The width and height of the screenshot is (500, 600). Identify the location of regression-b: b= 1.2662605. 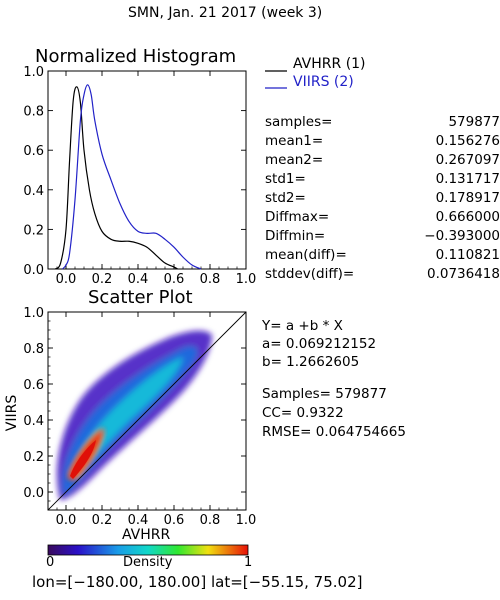
(311, 362).